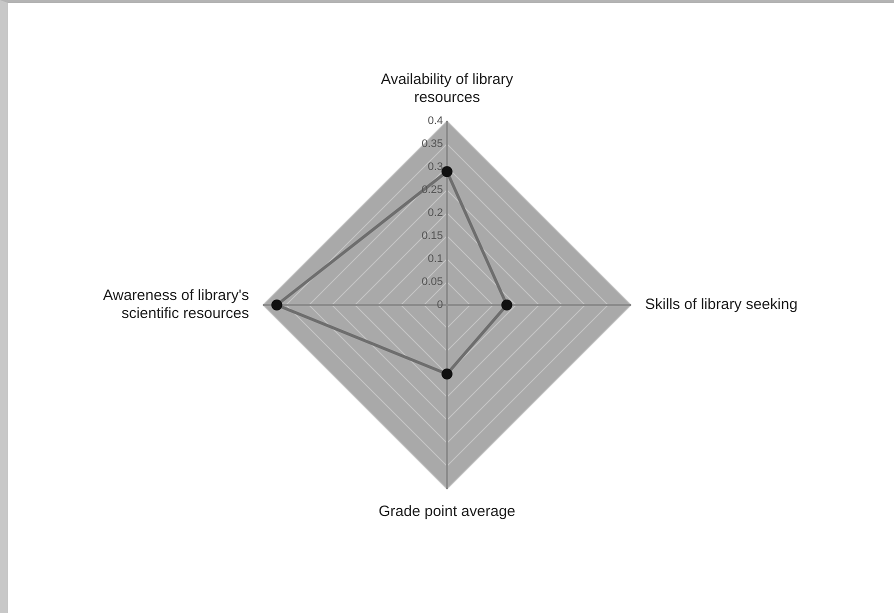 The width and height of the screenshot is (894, 613). What do you see at coordinates (435, 167) in the screenshot?
I see `y-tick-label: 0.3` at bounding box center [435, 167].